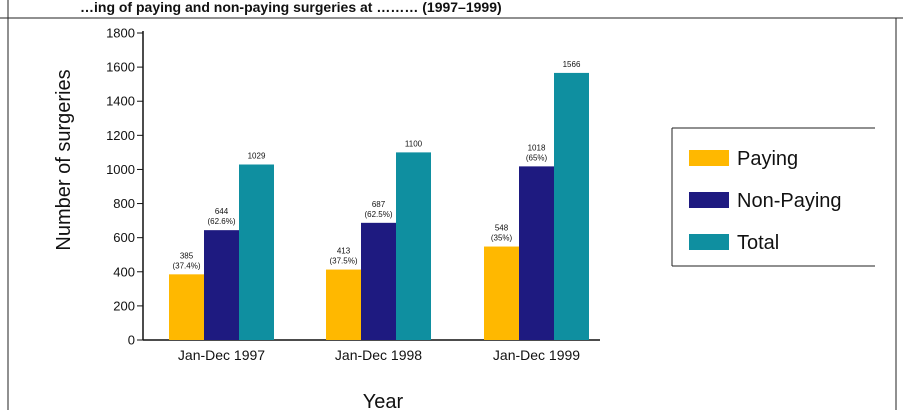  I want to click on bar-percent-label: (62.6%), so click(221, 221).